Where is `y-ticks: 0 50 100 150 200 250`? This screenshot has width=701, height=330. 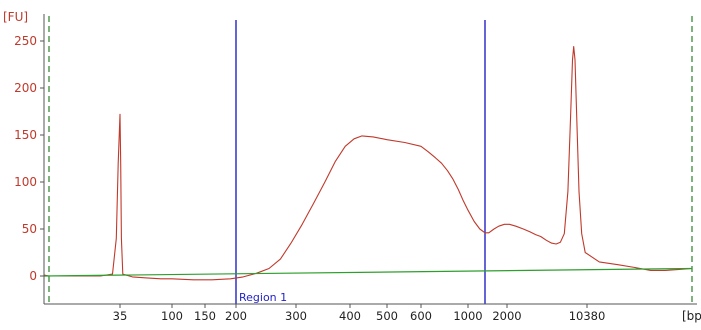
y-ticks: 0 50 100 150 200 250 is located at coordinates (29, 158).